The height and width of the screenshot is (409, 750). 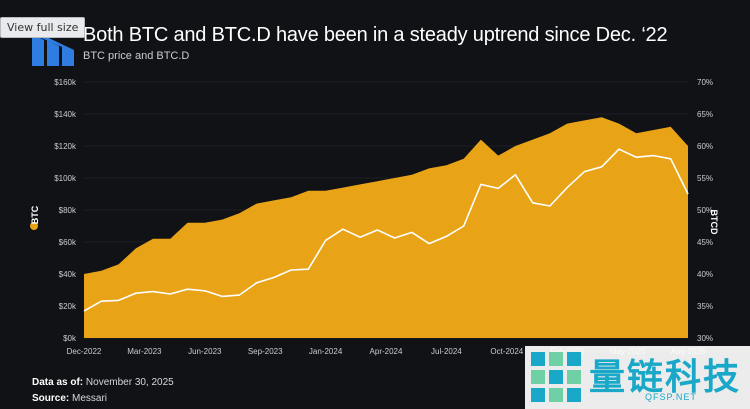 I want to click on right-axis-ticks: 30% 35% 40% 45% 50% 55% 60% 65% 70%, so click(x=705, y=210).